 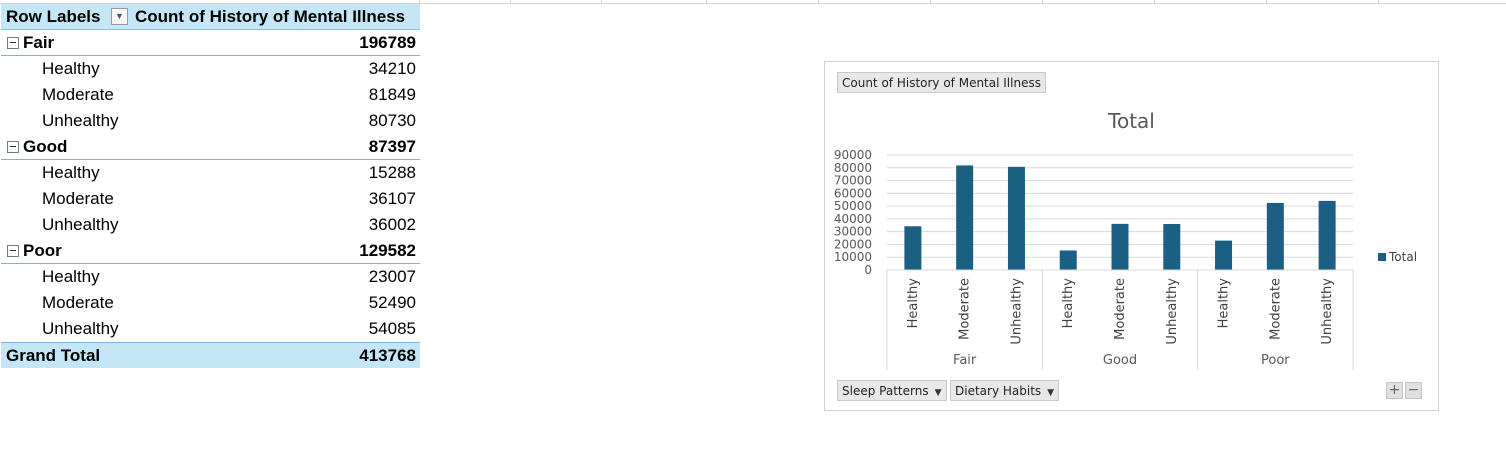 What do you see at coordinates (119, 16) in the screenshot?
I see `row-labels-filter-dropdown: ▼` at bounding box center [119, 16].